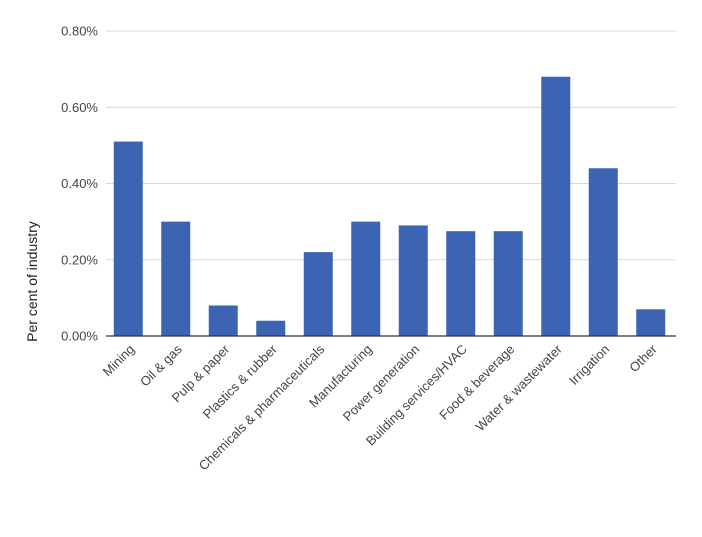 This screenshot has height=537, width=702. Describe the element at coordinates (518, 387) in the screenshot. I see `x-category-label: Water & wastewater` at that location.